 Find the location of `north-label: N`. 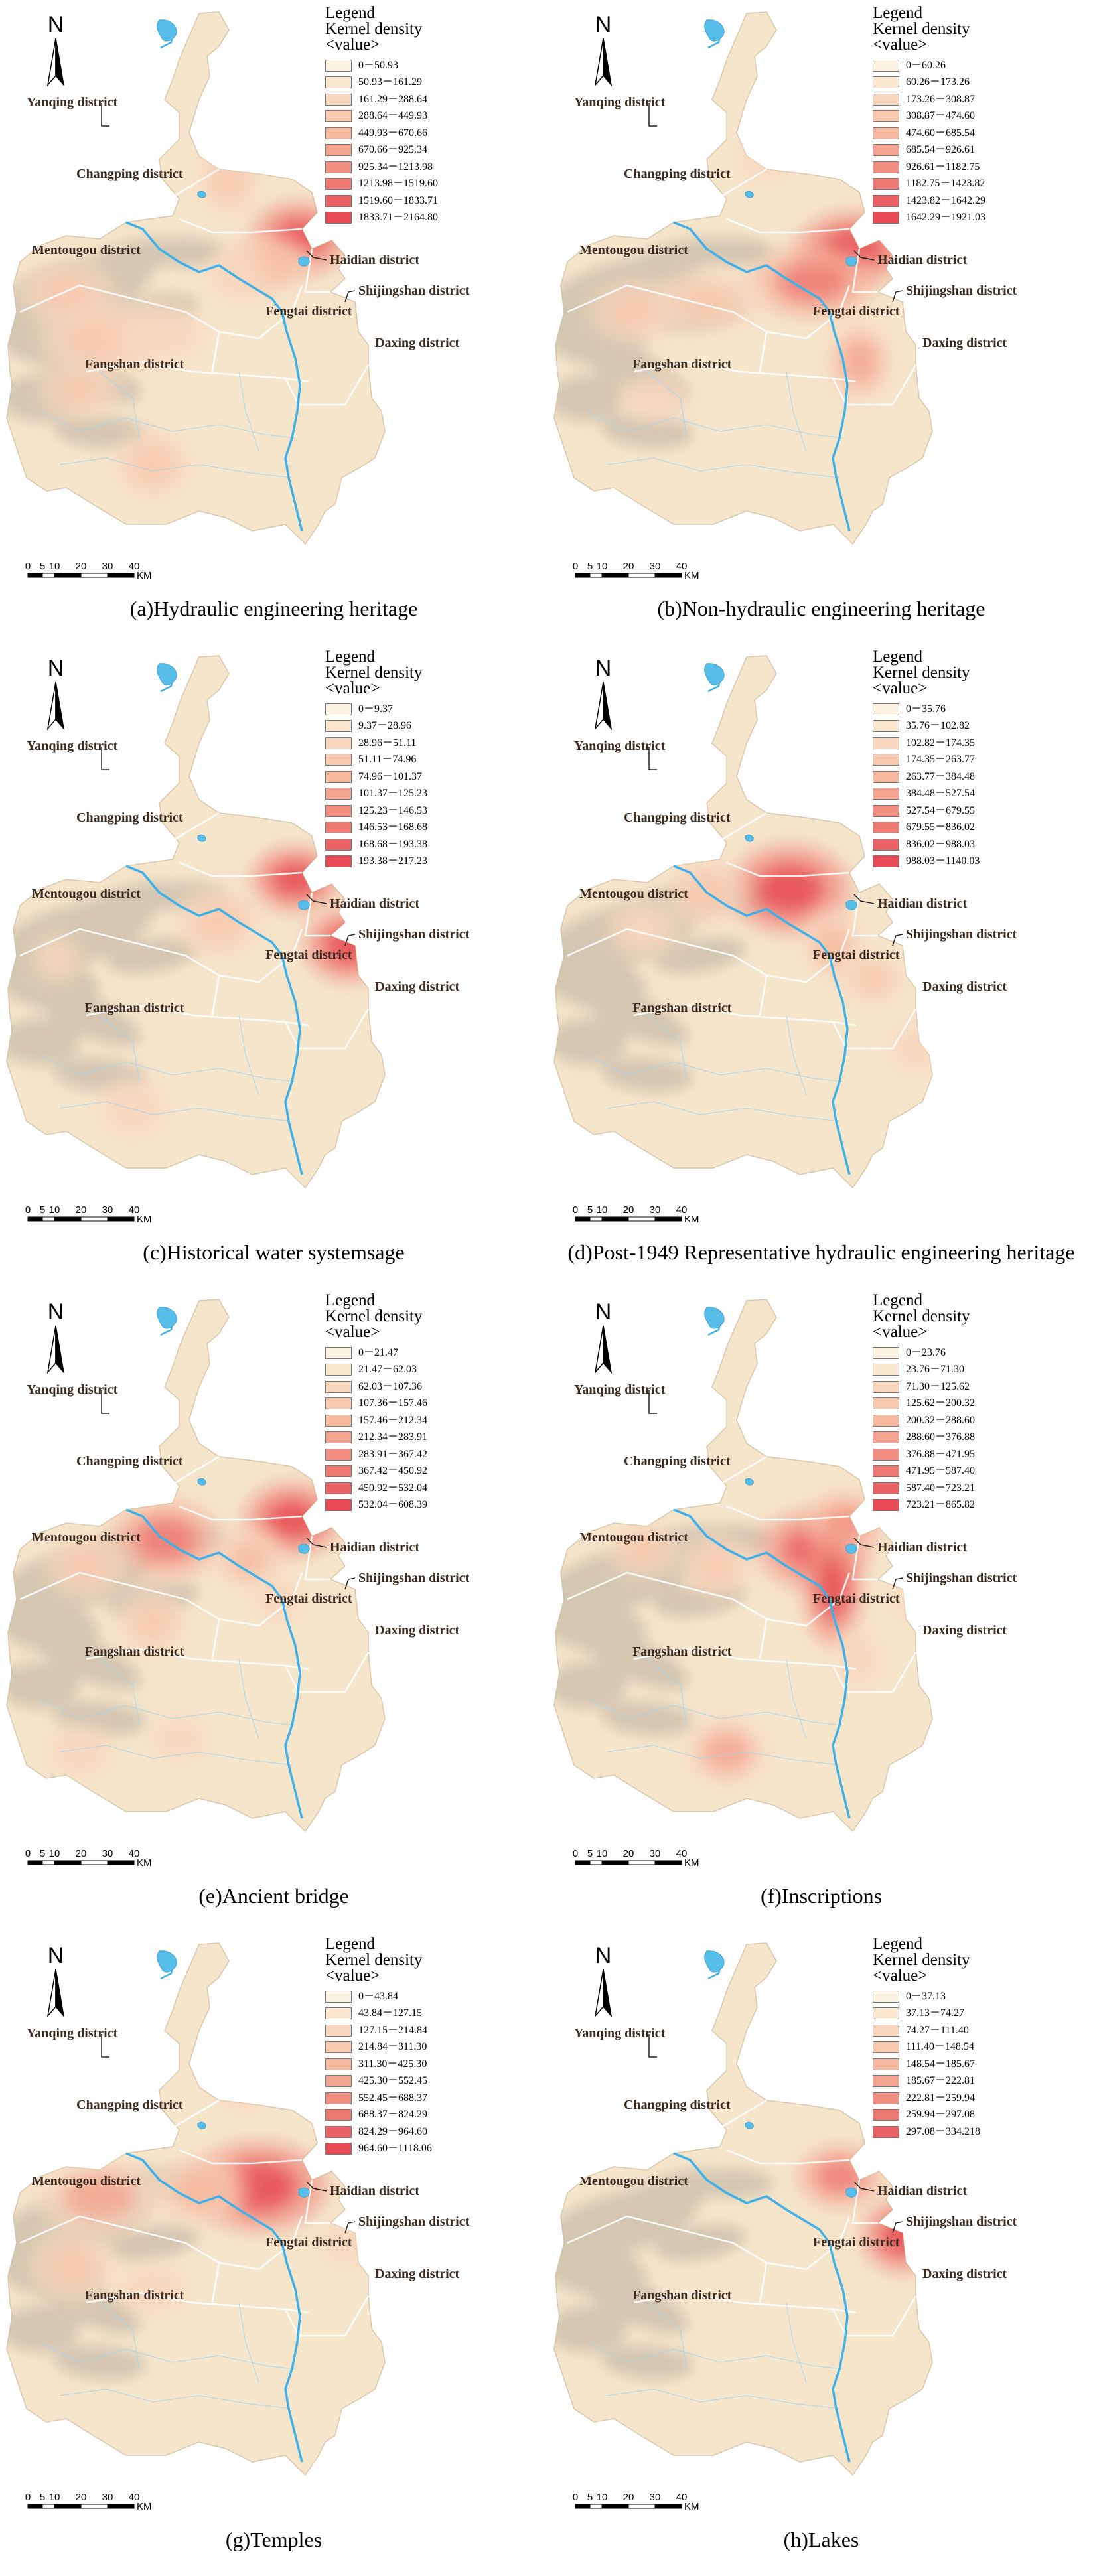

north-label: N is located at coordinates (56, 24).